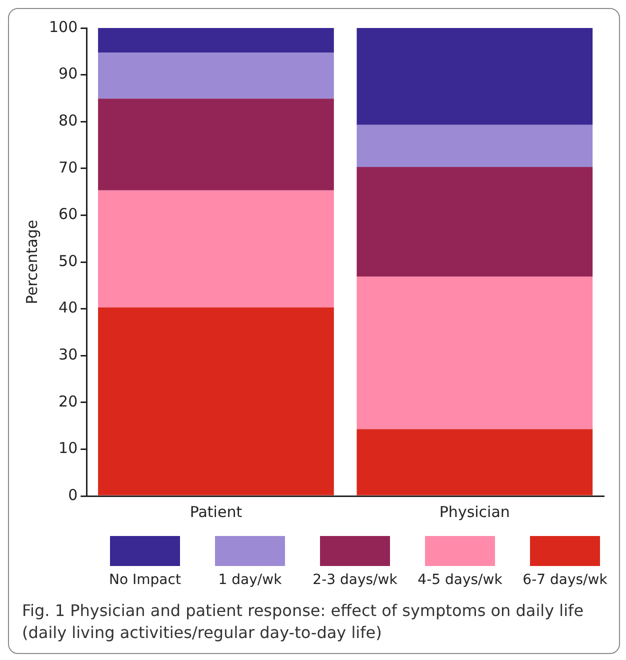  Describe the element at coordinates (68, 73) in the screenshot. I see `y-tick-label: 90` at that location.